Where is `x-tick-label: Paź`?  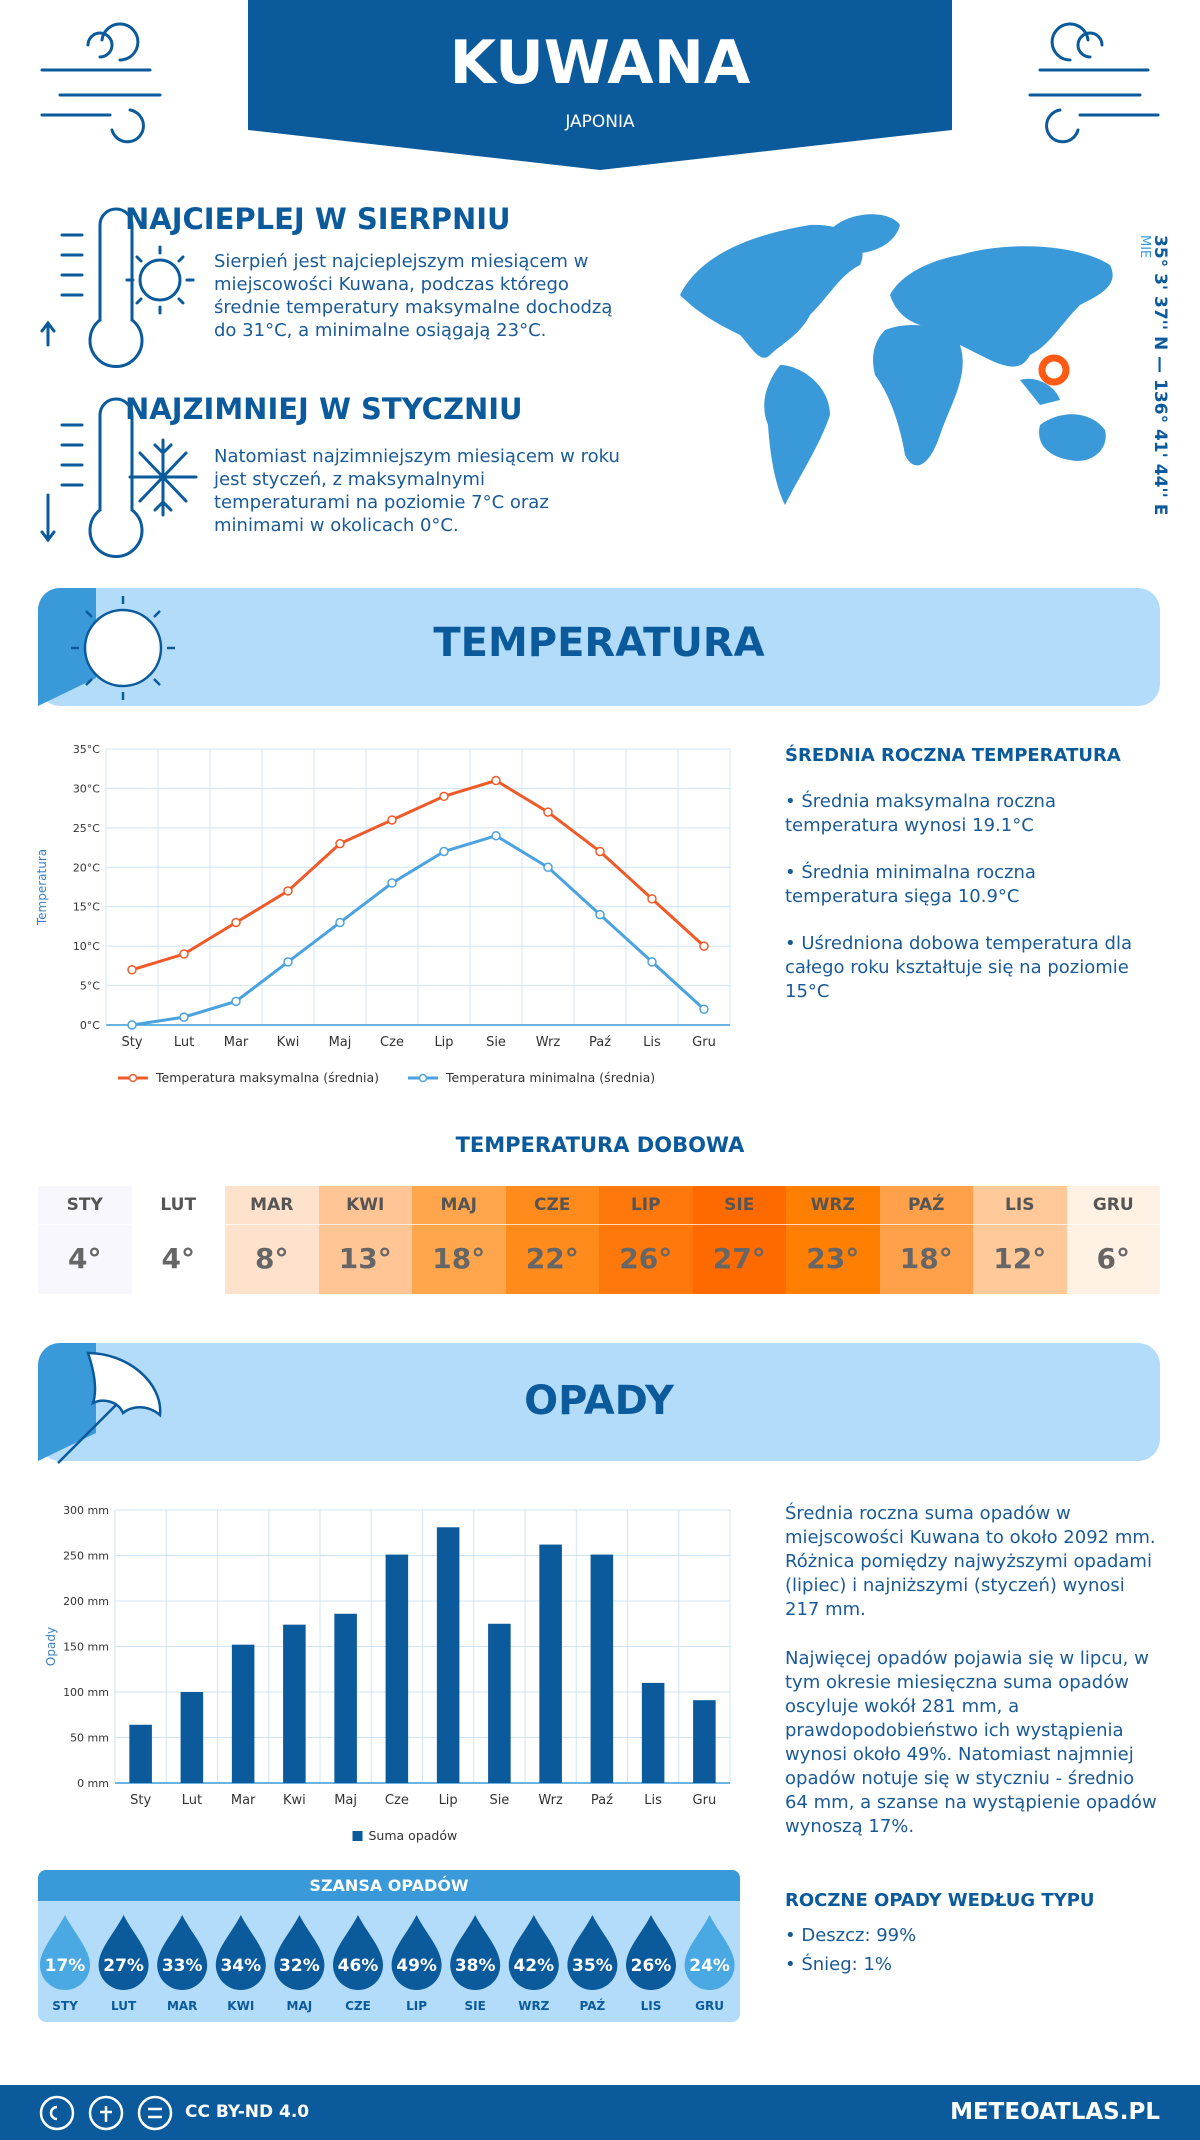 x-tick-label: Paź is located at coordinates (600, 1042).